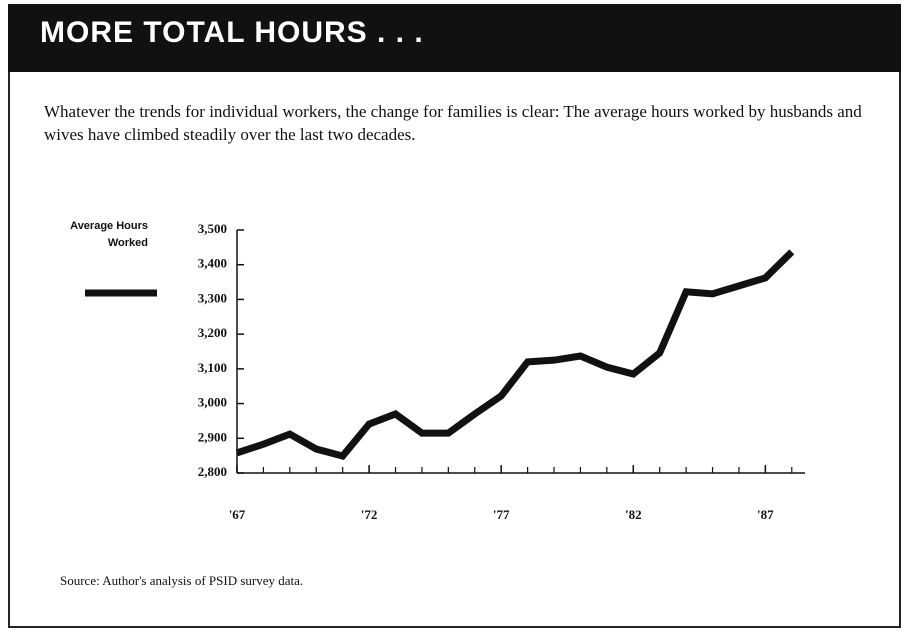  What do you see at coordinates (212, 228) in the screenshot?
I see `y-tick-label: 3,500` at bounding box center [212, 228].